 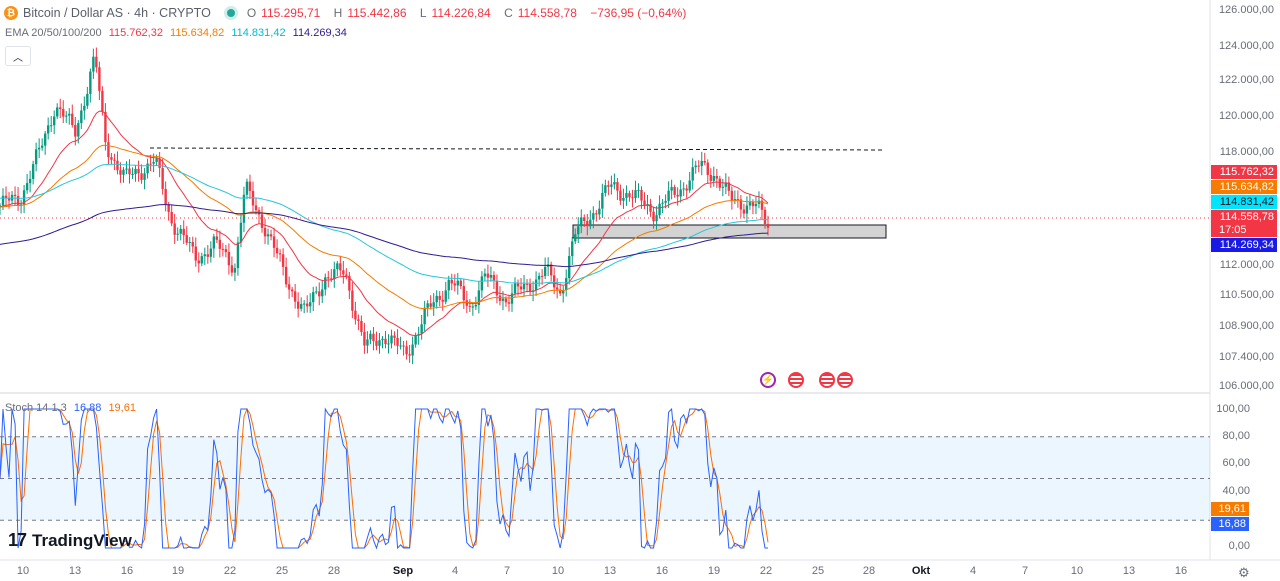 What do you see at coordinates (18, 56) in the screenshot?
I see `collapse-legend-button: ︿` at bounding box center [18, 56].